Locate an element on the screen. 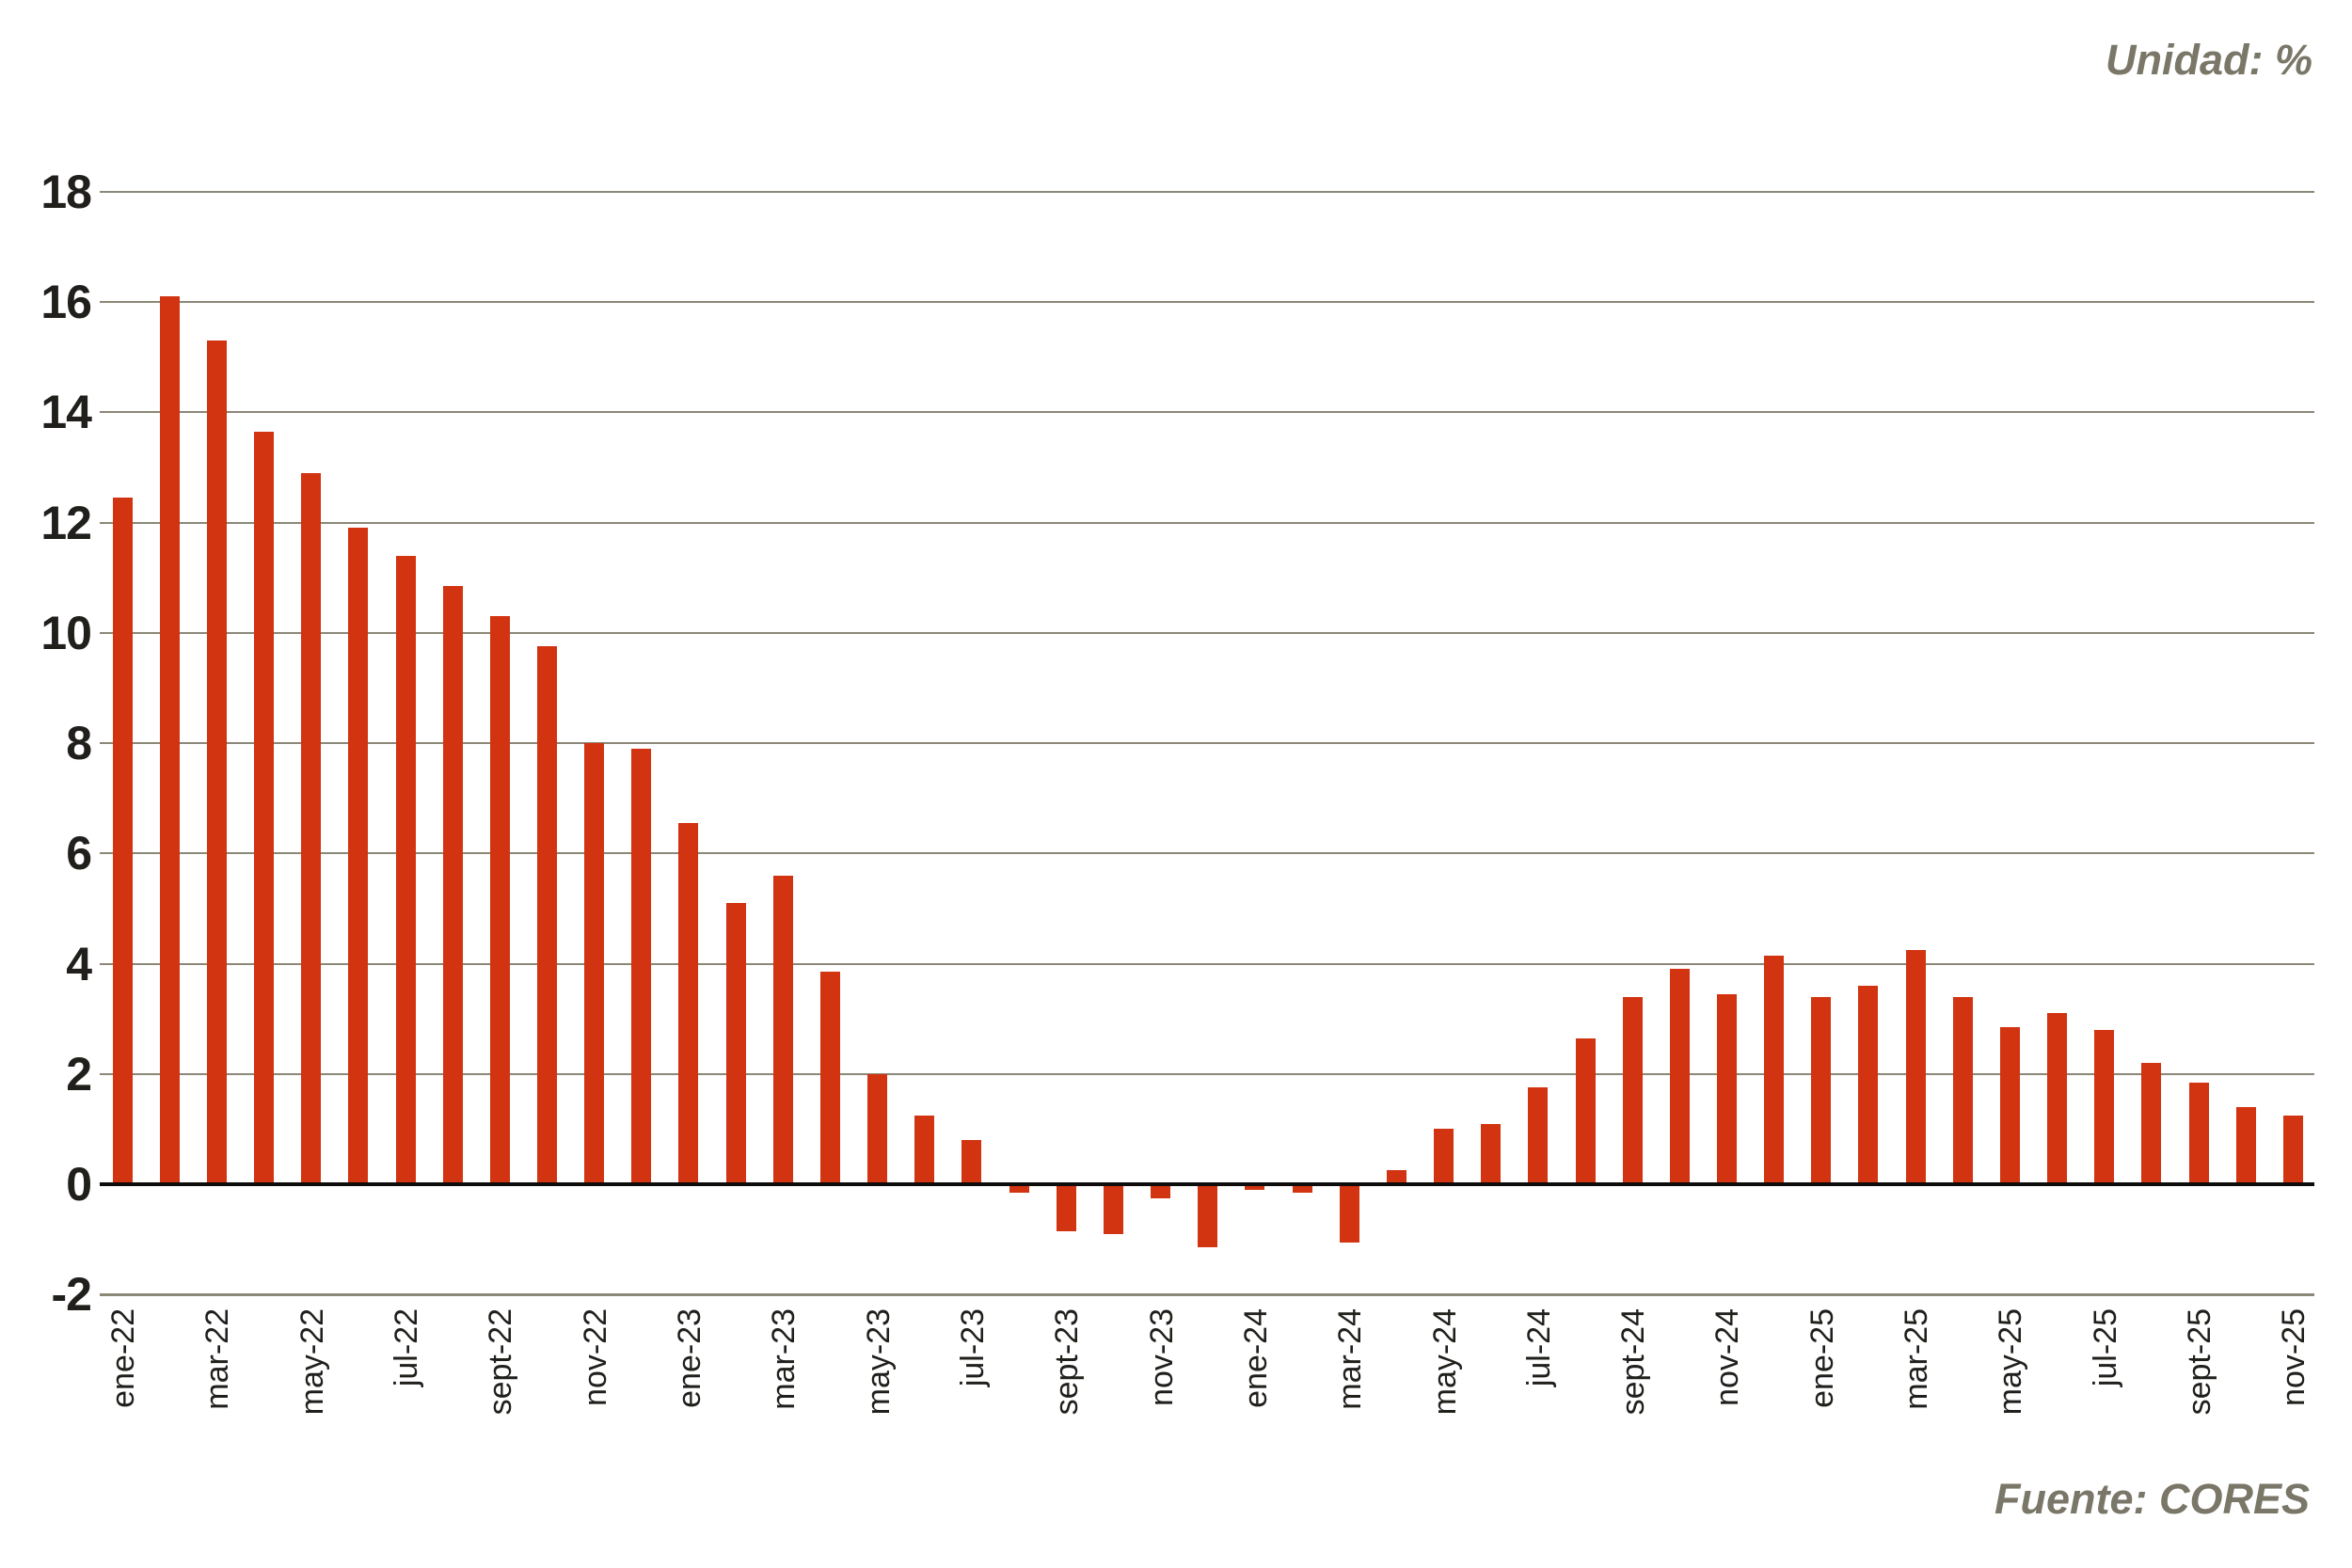 This screenshot has width=2352, height=1568. x-axis-tick-label: ene-22 is located at coordinates (123, 1358).